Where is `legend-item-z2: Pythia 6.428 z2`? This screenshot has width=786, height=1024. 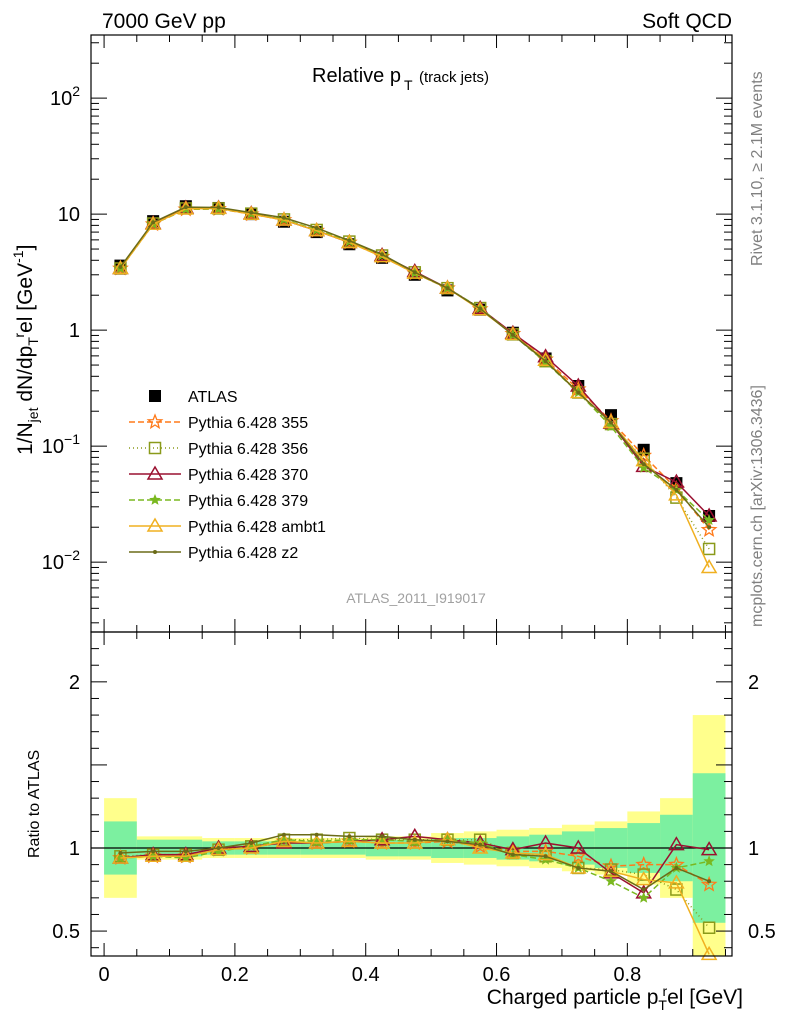 legend-item-z2: Pythia 6.428 z2 is located at coordinates (213, 553).